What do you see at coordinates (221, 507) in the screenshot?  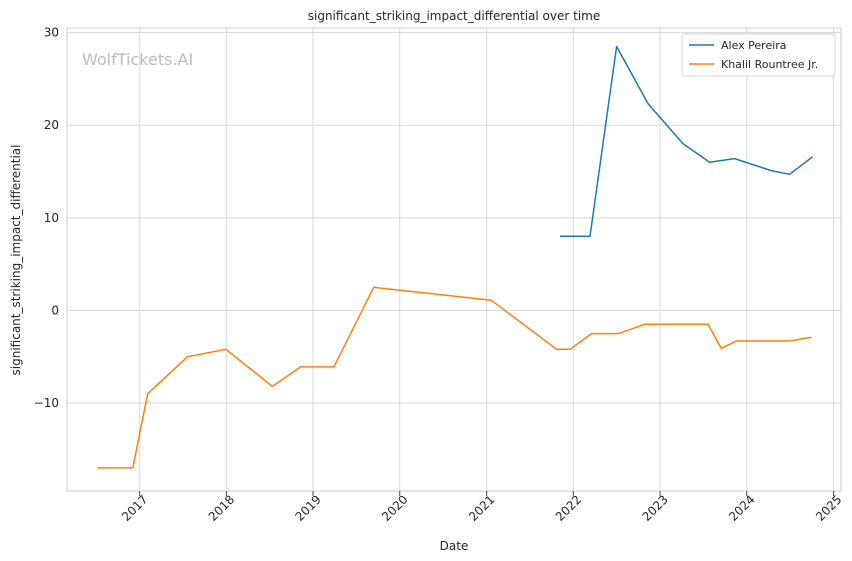 I see `x-tick-label: 2018` at bounding box center [221, 507].